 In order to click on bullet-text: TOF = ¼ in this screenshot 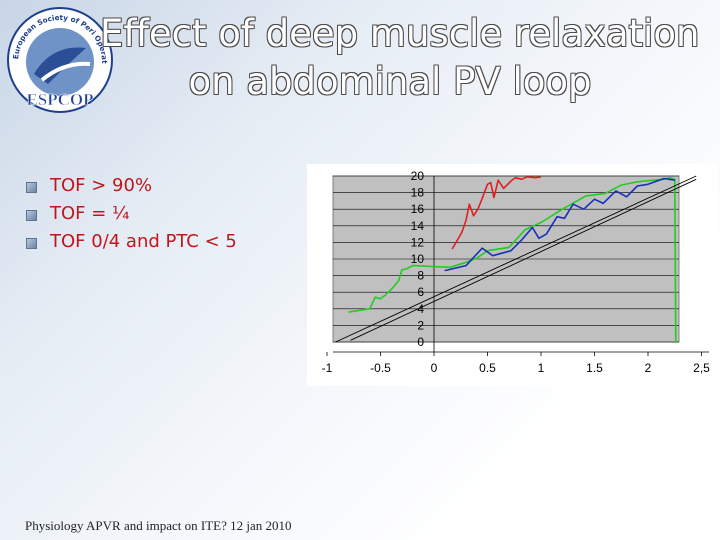, I will do `click(90, 213)`.